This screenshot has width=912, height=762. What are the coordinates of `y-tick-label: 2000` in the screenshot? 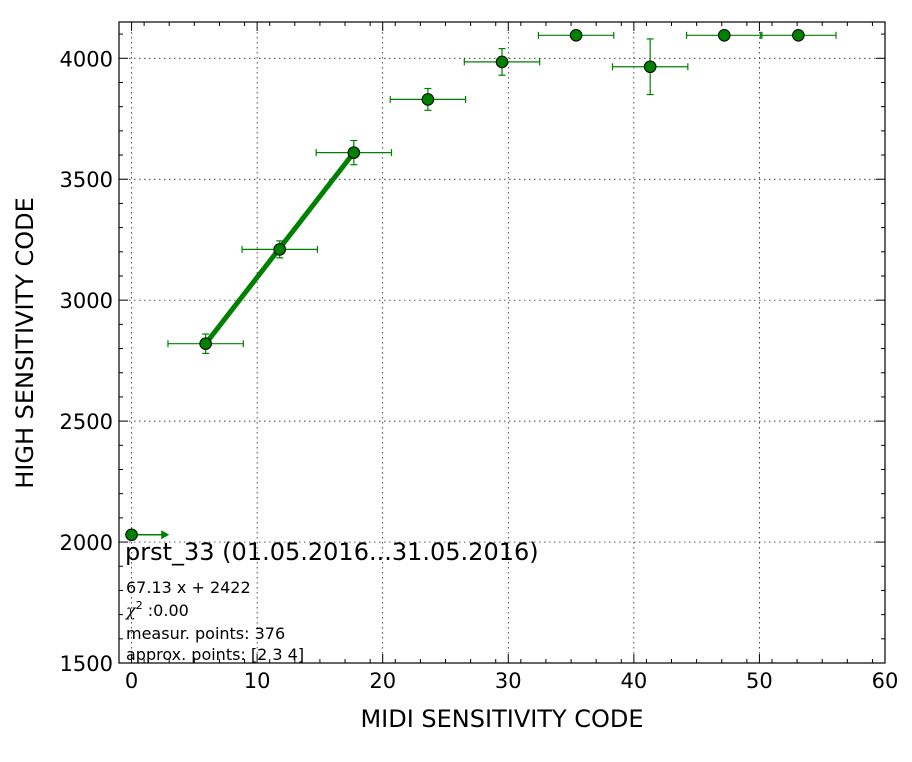 It's located at (86, 543).